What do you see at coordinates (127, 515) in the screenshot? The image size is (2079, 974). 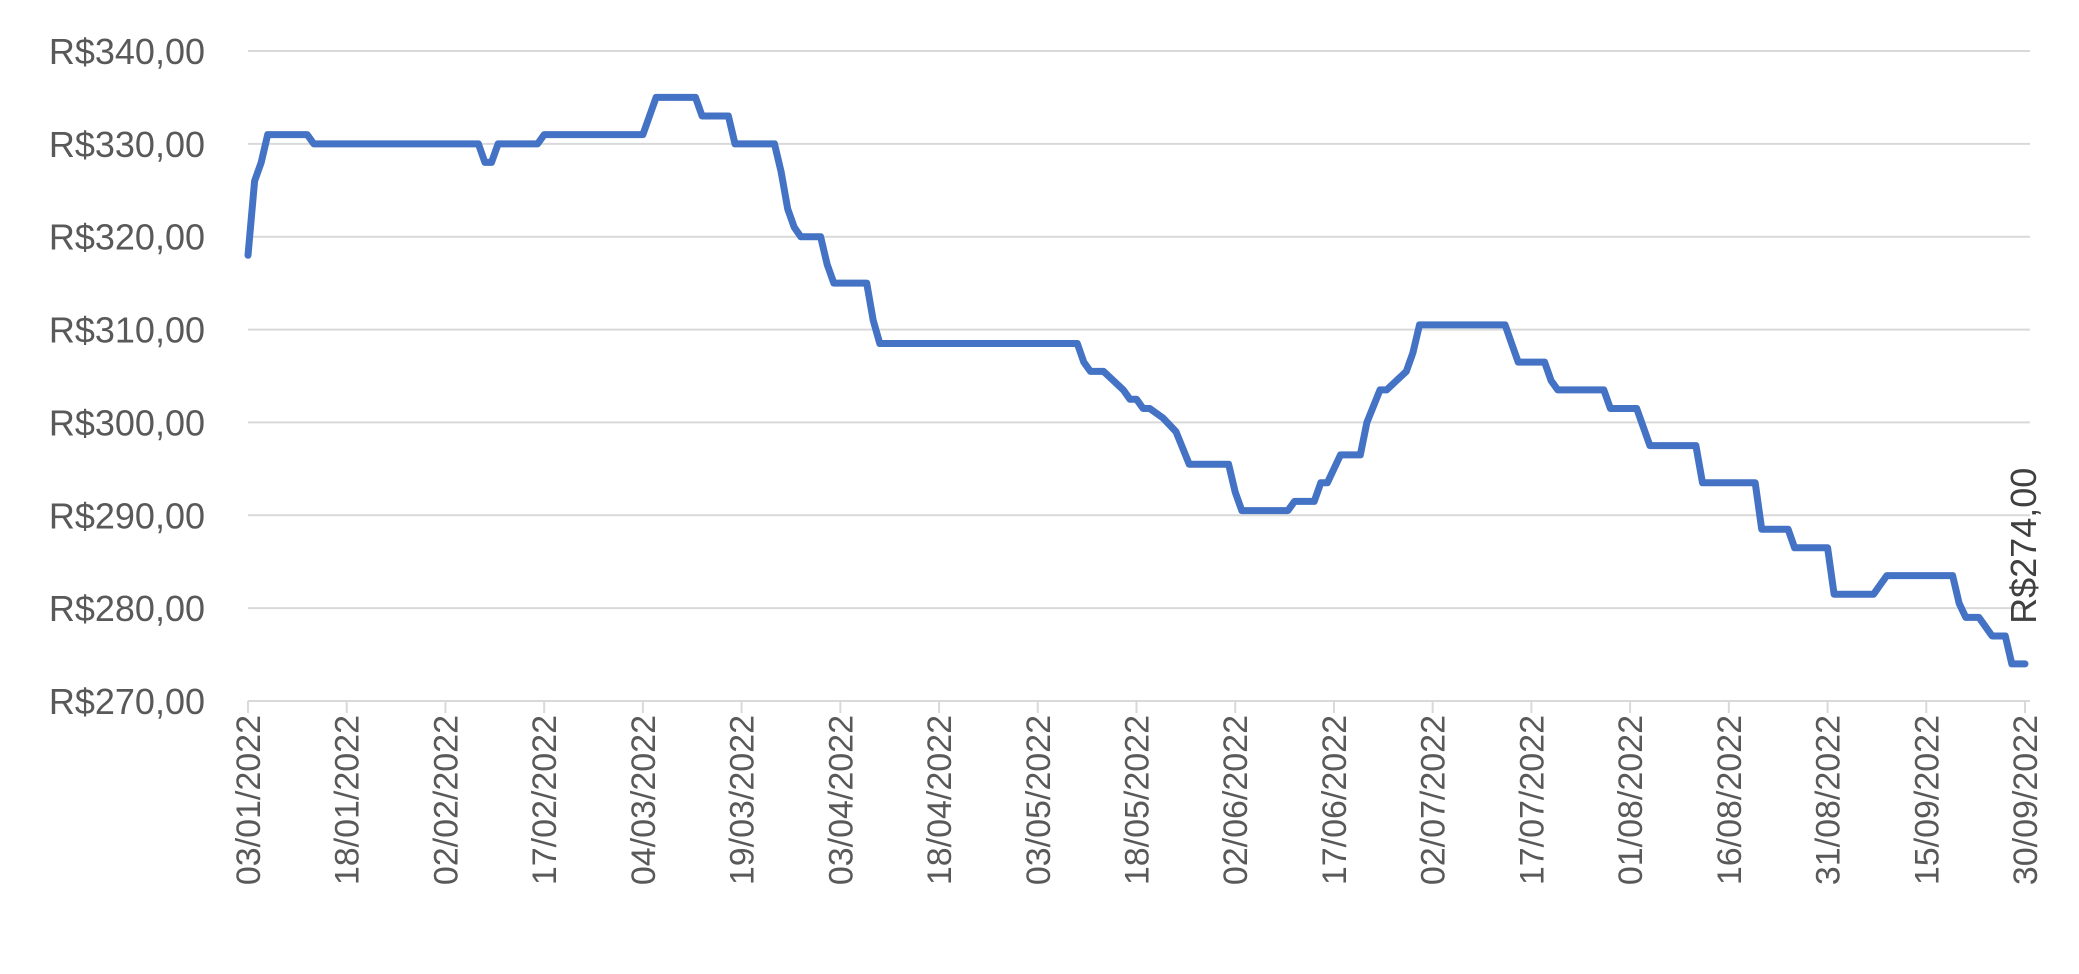 I see `y-tick-label: R$290,00` at bounding box center [127, 515].